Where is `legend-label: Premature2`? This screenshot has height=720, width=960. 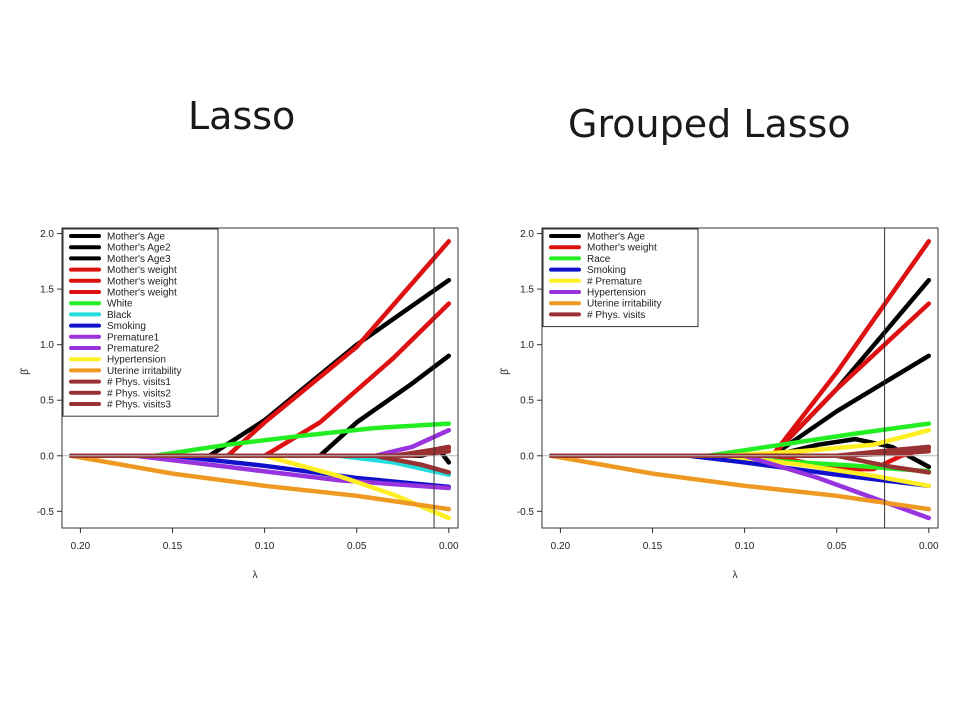 legend-label: Premature2 is located at coordinates (133, 349).